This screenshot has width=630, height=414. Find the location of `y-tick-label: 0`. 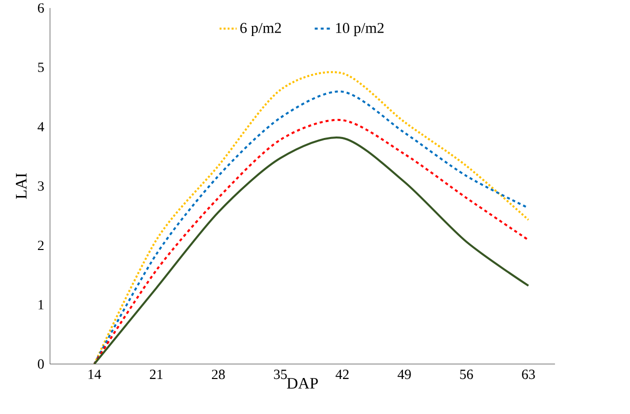

y-tick-label: 0 is located at coordinates (41, 364).